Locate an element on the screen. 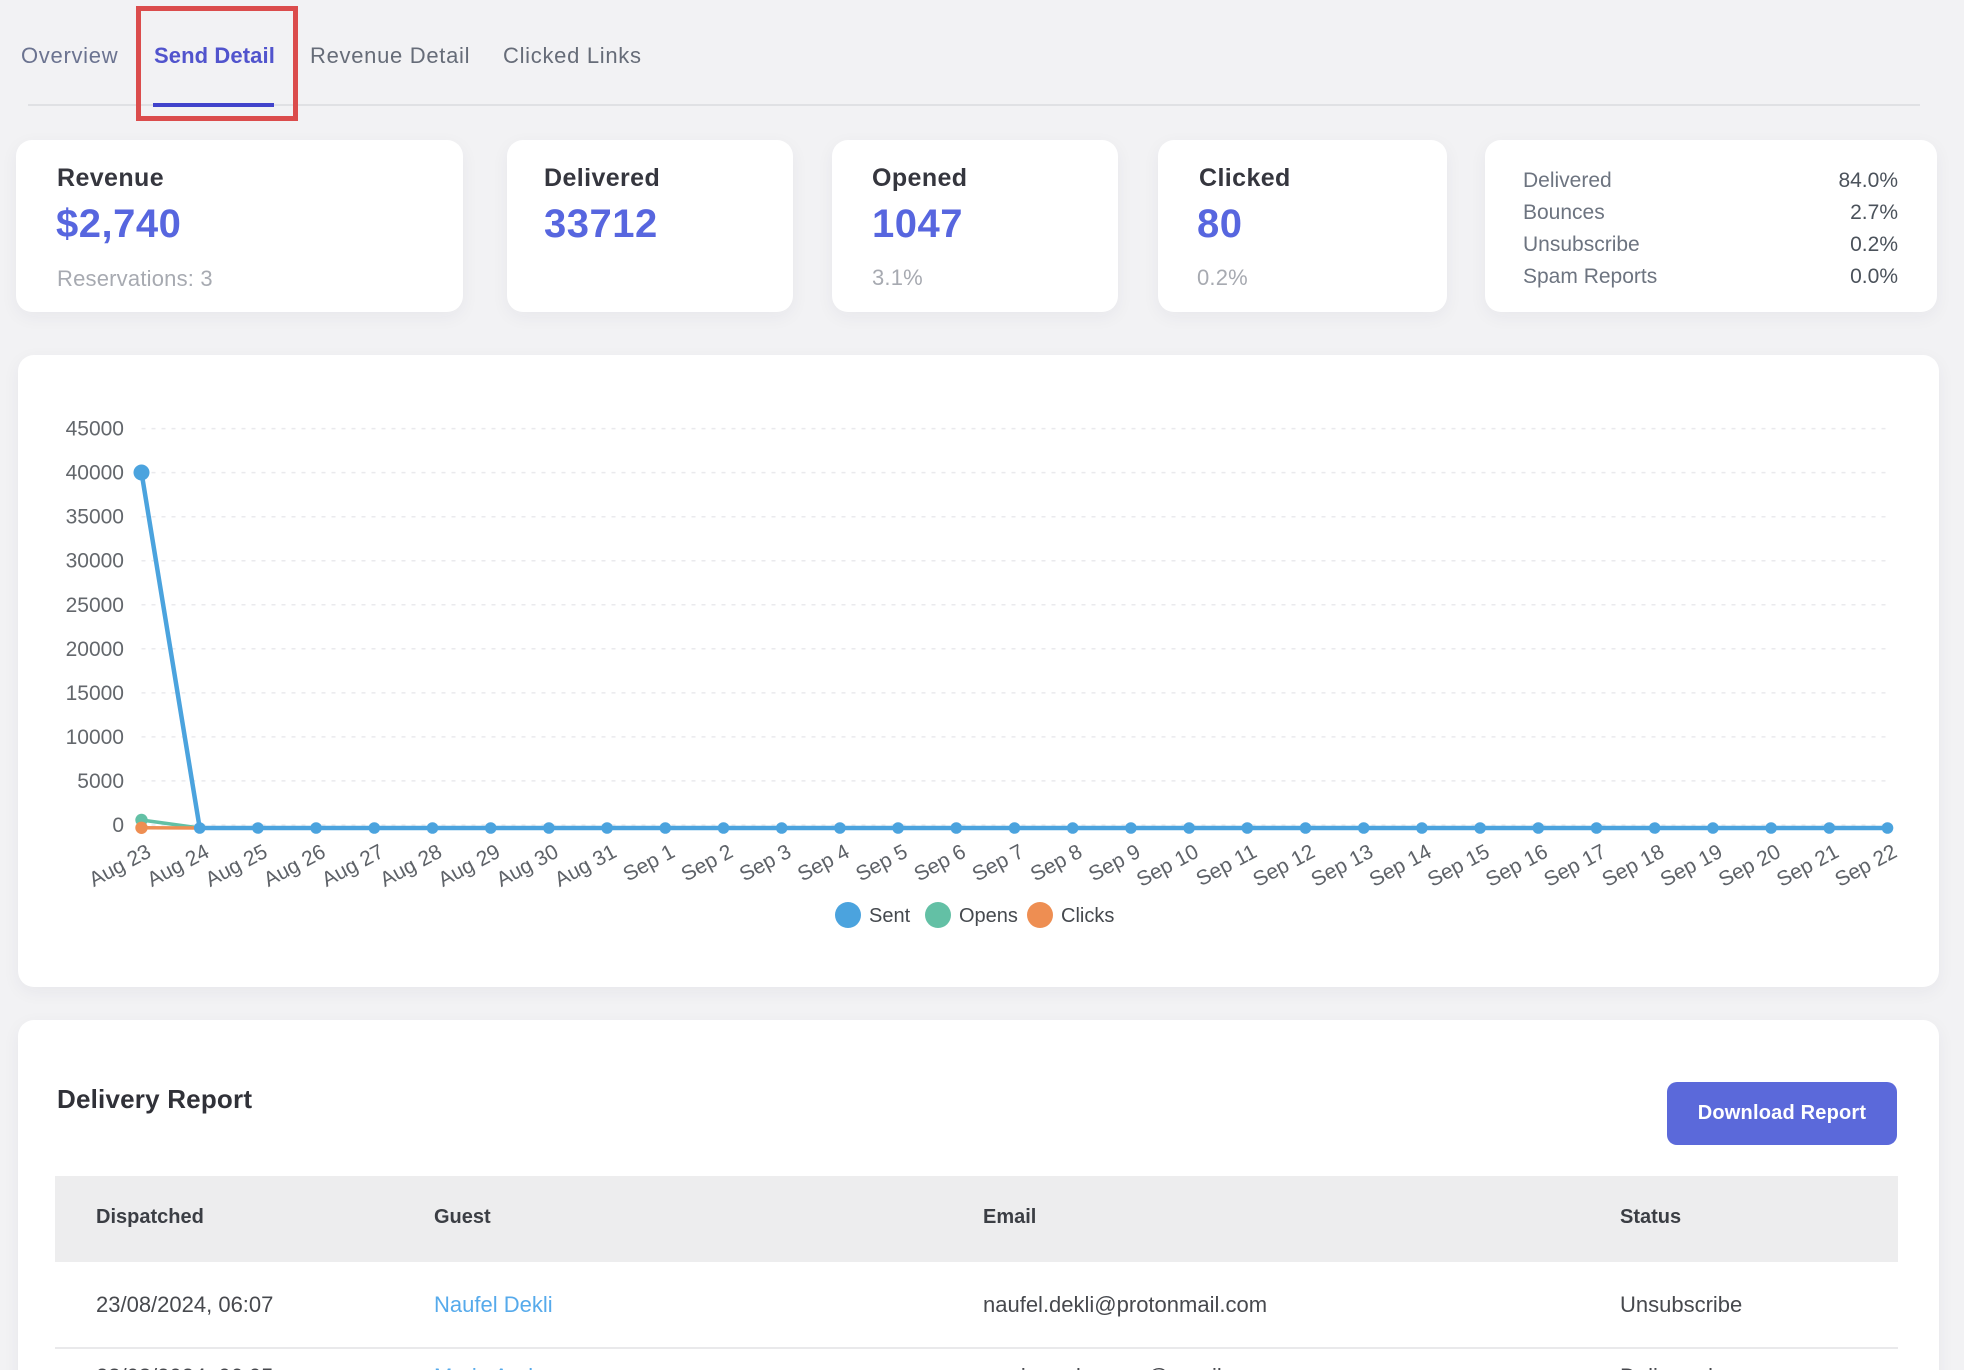 The height and width of the screenshot is (1370, 1964). svg-text: Sep 19 is located at coordinates (1692, 866).